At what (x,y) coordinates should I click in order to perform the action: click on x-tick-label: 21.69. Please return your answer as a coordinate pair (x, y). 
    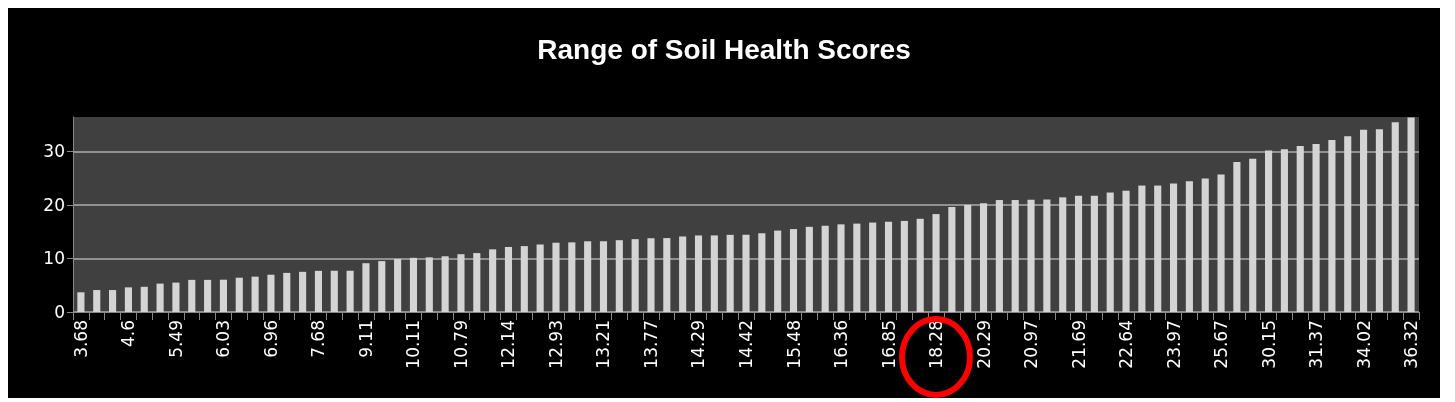
    Looking at the image, I should click on (1078, 344).